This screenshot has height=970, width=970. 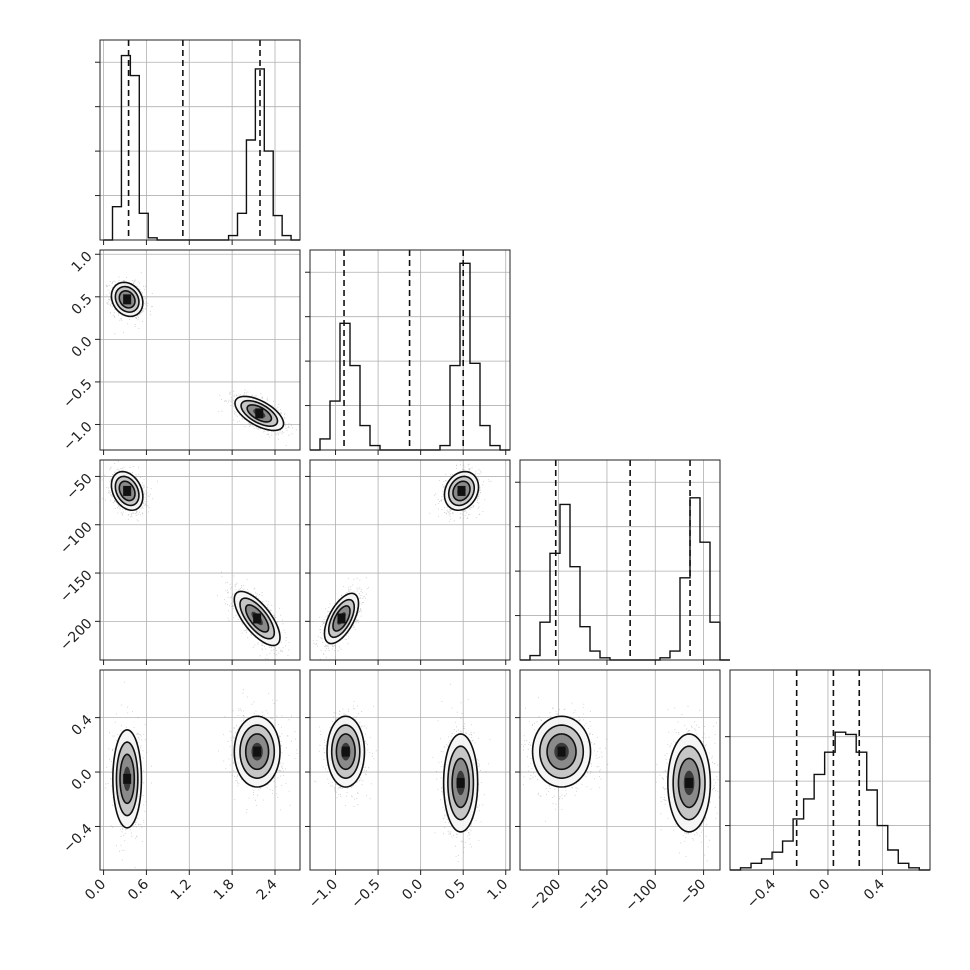 I want to click on x-tick-label: 1.2, so click(x=181, y=889).